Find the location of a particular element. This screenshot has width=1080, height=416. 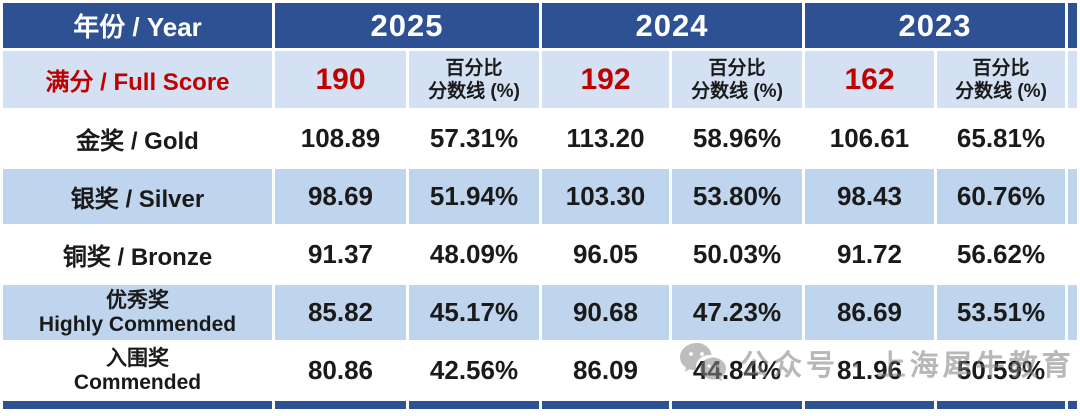

bronze-2024-pct: 50.03% is located at coordinates (737, 254).